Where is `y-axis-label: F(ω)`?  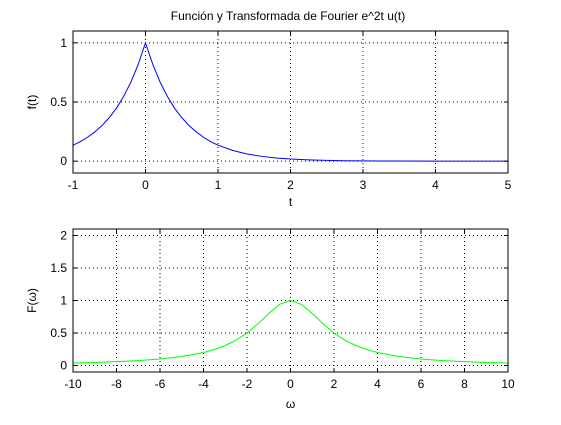 y-axis-label: F(ω) is located at coordinates (32, 300).